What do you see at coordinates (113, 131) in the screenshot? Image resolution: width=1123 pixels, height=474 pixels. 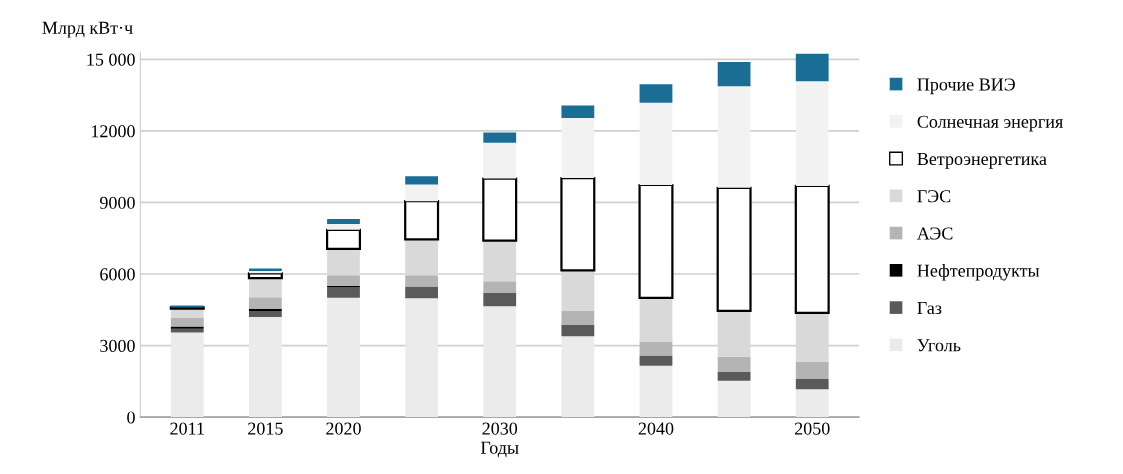 I see `y-tick-label: 12000` at bounding box center [113, 131].